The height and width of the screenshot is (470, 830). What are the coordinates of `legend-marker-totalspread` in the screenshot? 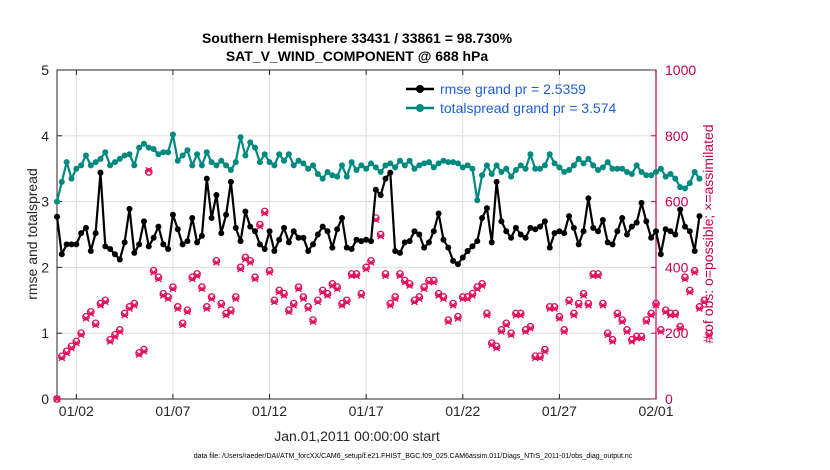 It's located at (420, 108).